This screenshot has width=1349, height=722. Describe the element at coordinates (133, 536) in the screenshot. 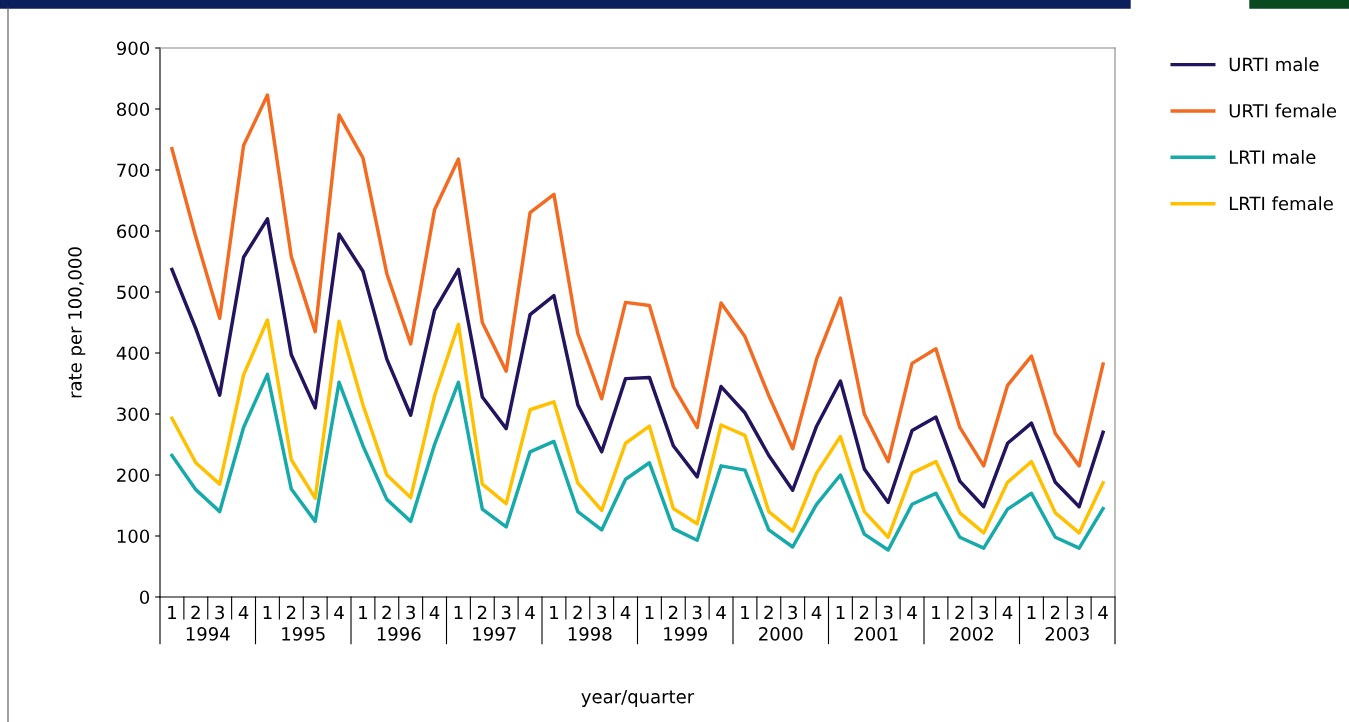

I see `y-tick-label: 100` at that location.